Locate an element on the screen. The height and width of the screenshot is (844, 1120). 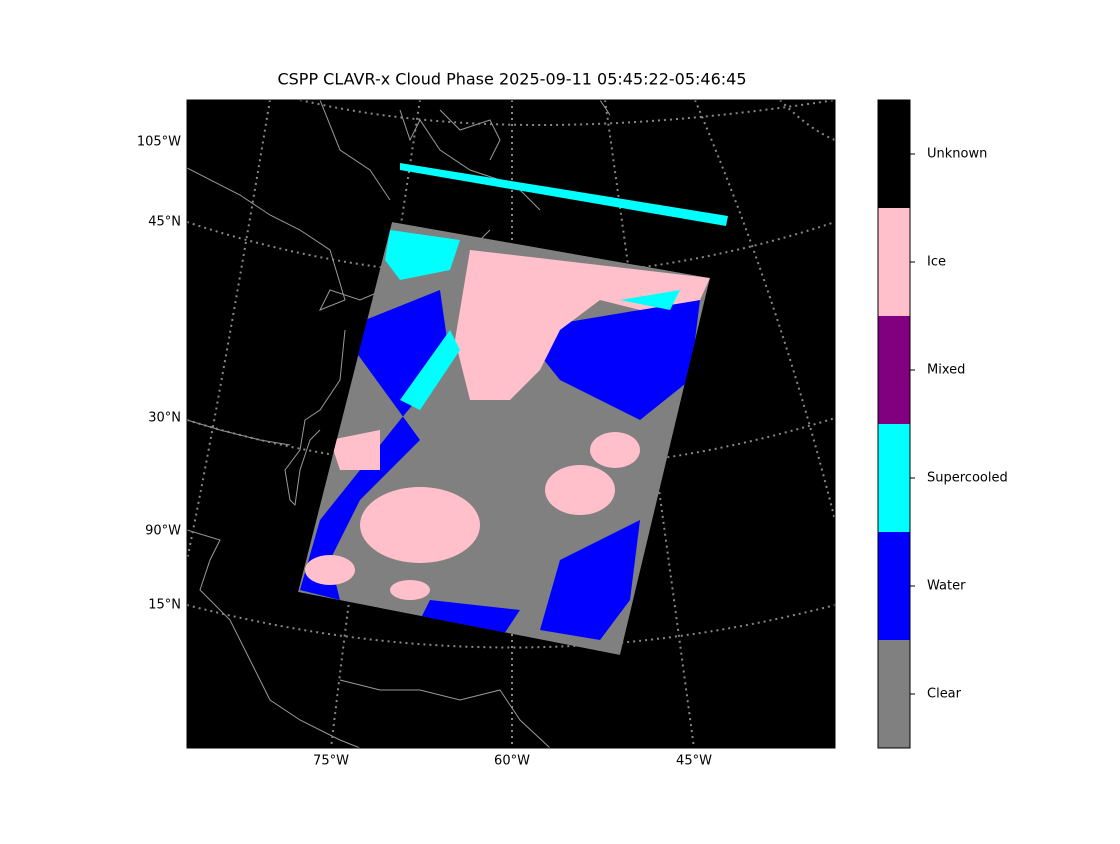
water-region is located at coordinates (500, 465).